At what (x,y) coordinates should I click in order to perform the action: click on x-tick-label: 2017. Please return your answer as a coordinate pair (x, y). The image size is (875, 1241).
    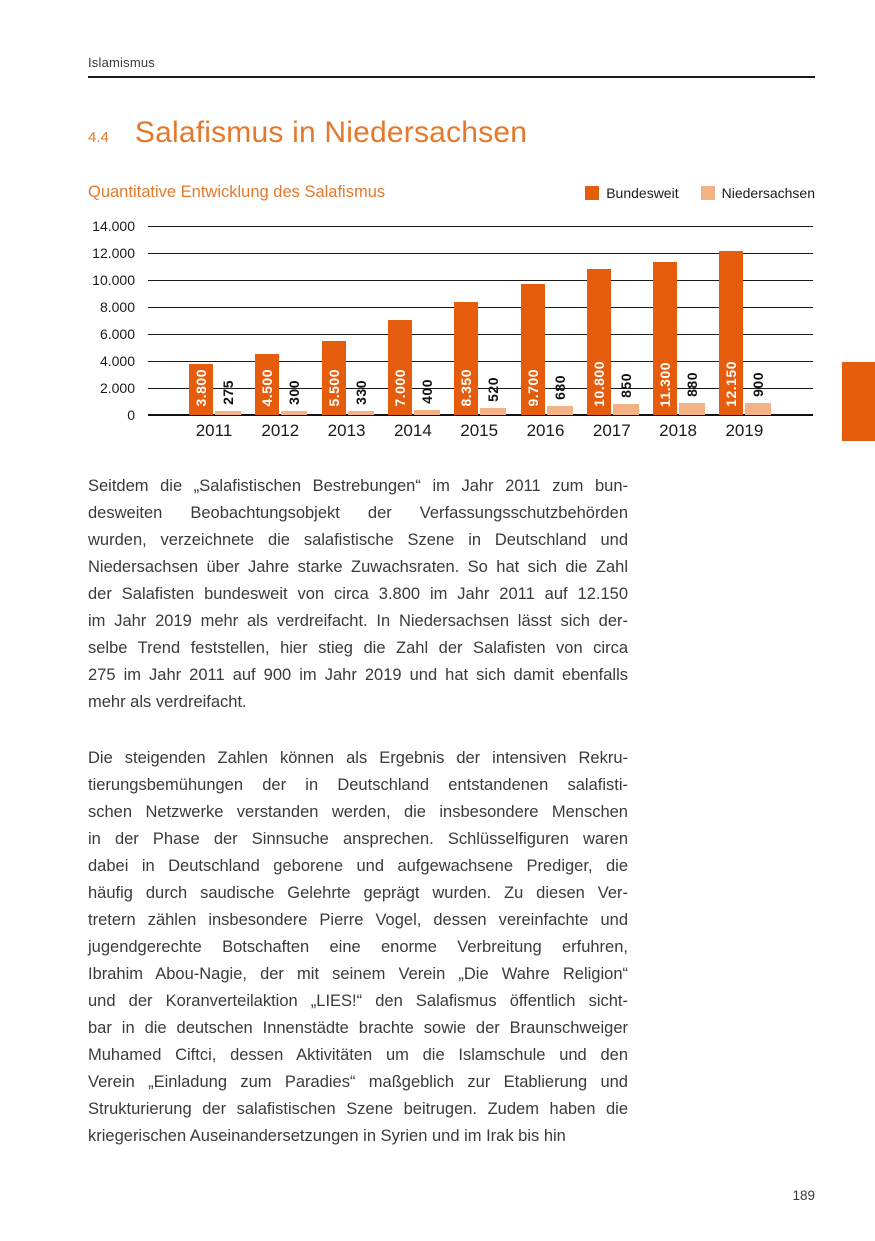
    Looking at the image, I should click on (611, 430).